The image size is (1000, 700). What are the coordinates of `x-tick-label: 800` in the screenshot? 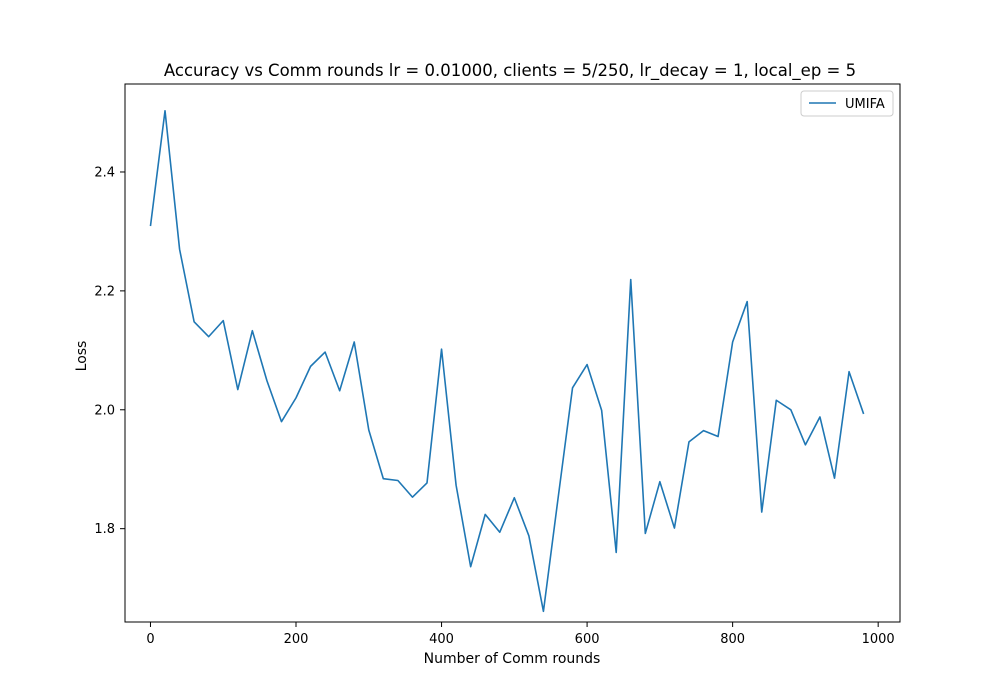 It's located at (732, 639).